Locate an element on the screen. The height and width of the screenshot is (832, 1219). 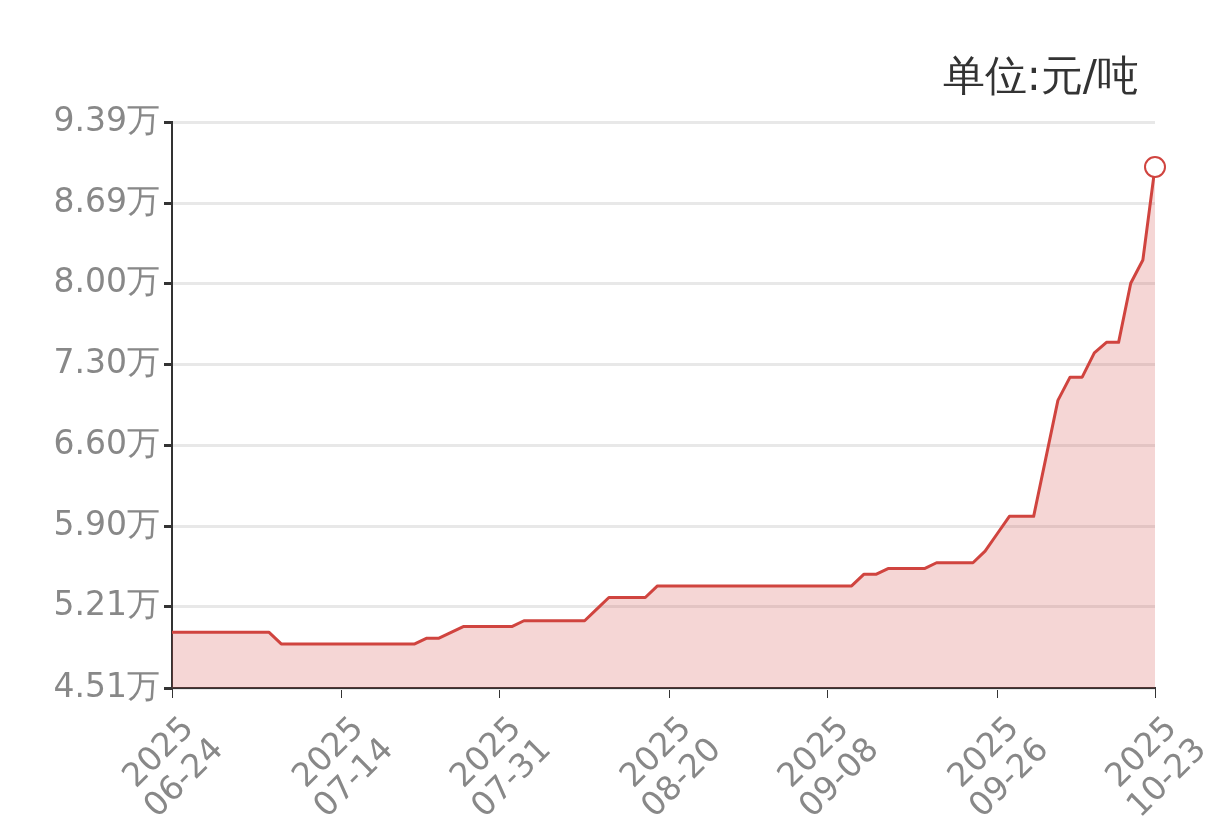
y-tick-label: 8.69万 is located at coordinates (106, 200).